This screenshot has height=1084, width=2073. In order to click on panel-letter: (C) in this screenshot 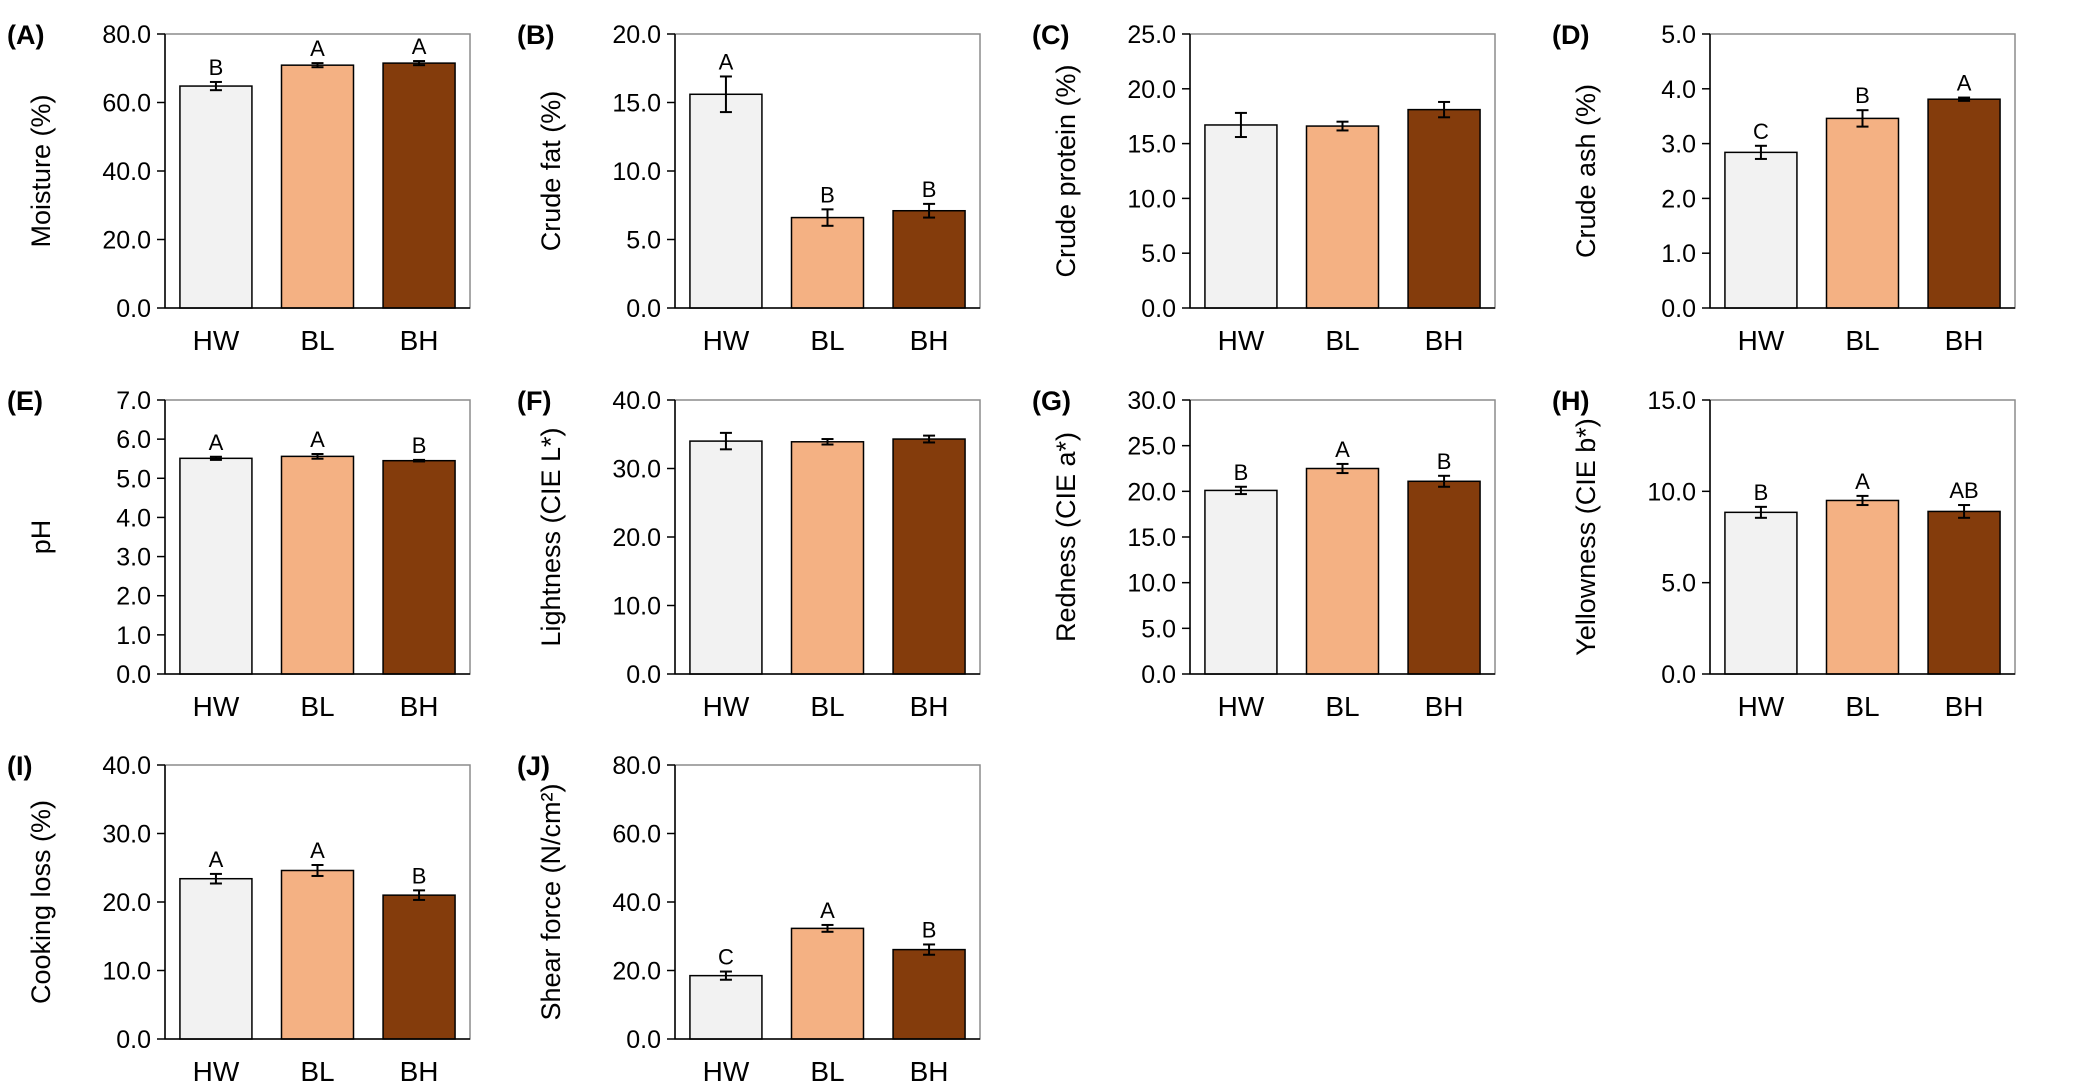, I will do `click(1050, 35)`.